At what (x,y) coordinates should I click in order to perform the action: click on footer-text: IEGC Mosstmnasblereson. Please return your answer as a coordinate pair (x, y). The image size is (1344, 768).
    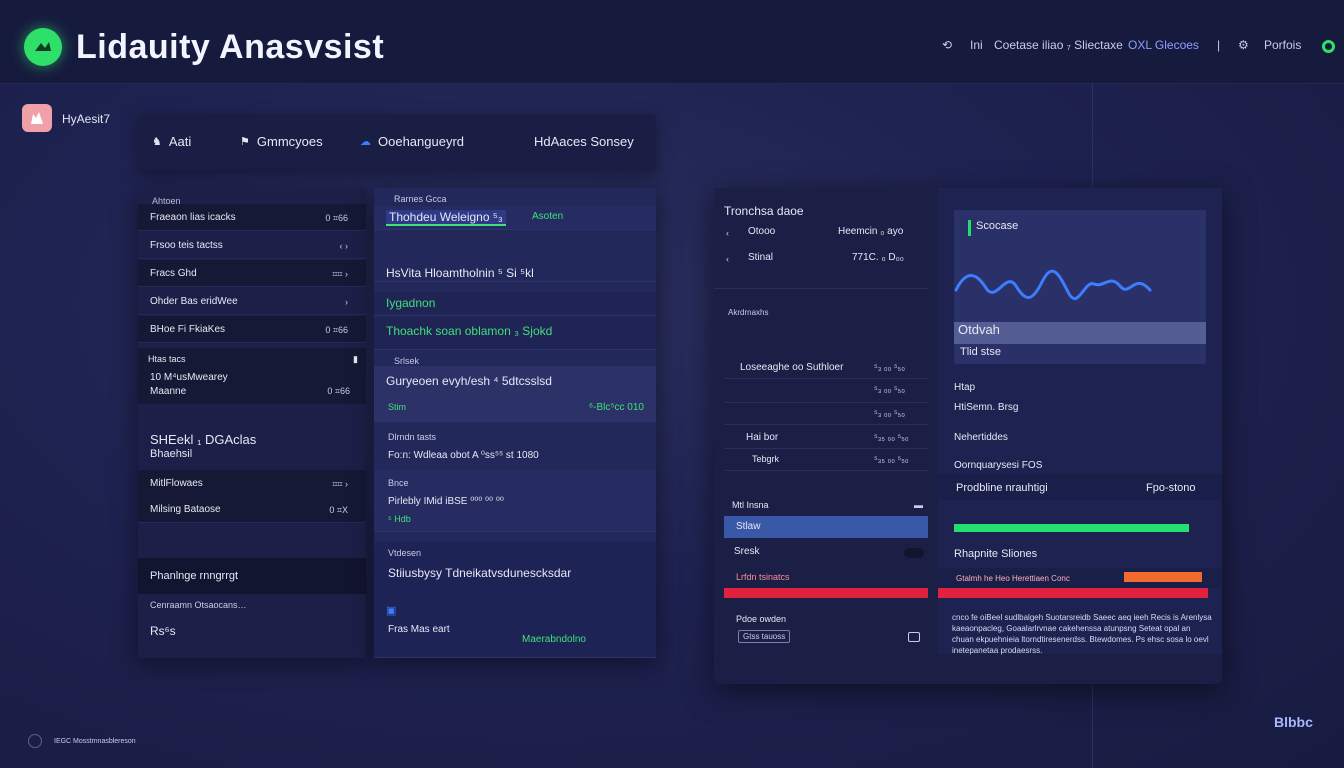
    Looking at the image, I should click on (95, 741).